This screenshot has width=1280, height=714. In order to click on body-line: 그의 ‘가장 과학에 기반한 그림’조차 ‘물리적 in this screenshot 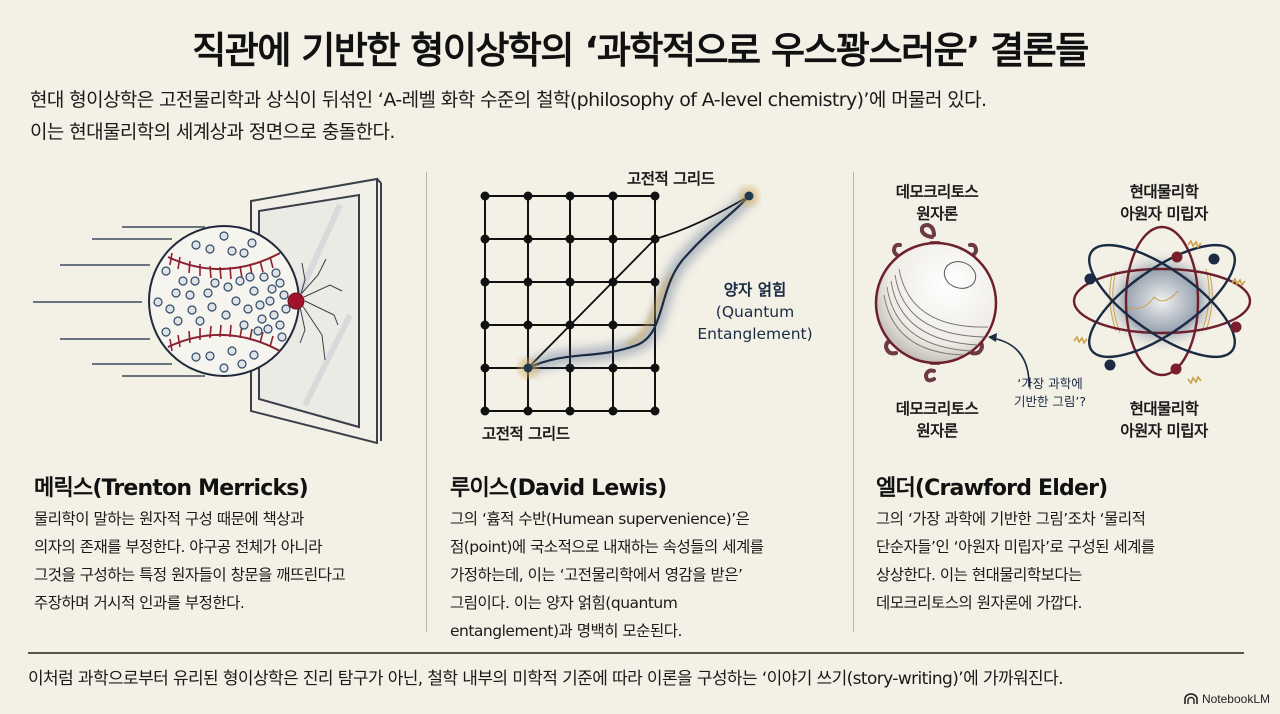, I will do `click(1011, 519)`.